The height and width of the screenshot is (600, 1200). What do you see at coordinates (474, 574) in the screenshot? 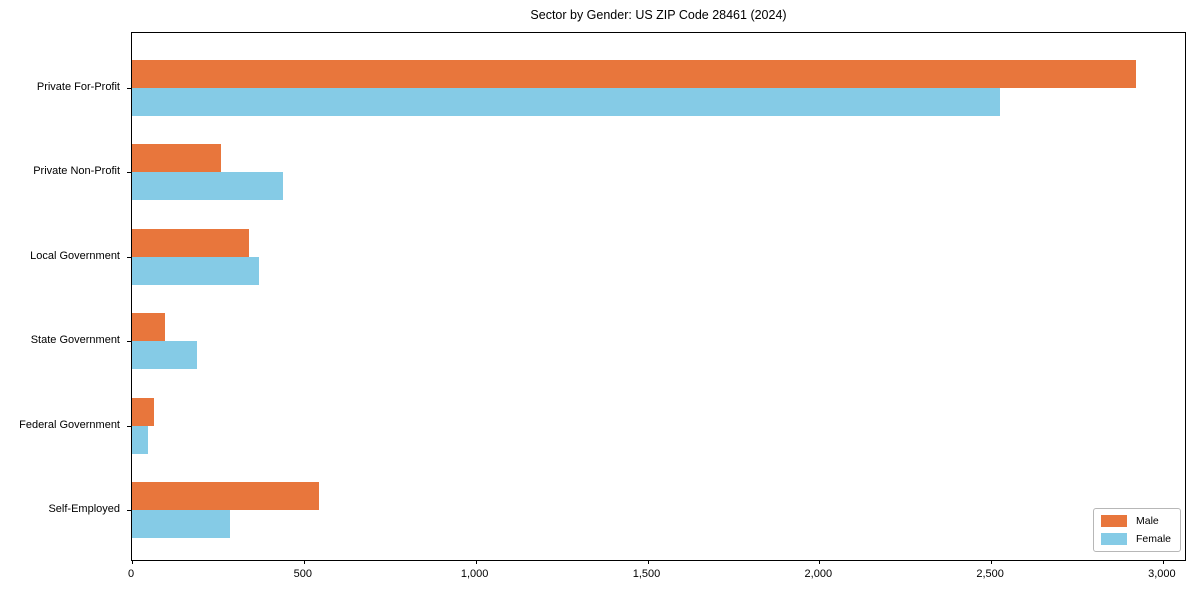
I see `x-tick-label-1-000: 1,000` at bounding box center [474, 574].